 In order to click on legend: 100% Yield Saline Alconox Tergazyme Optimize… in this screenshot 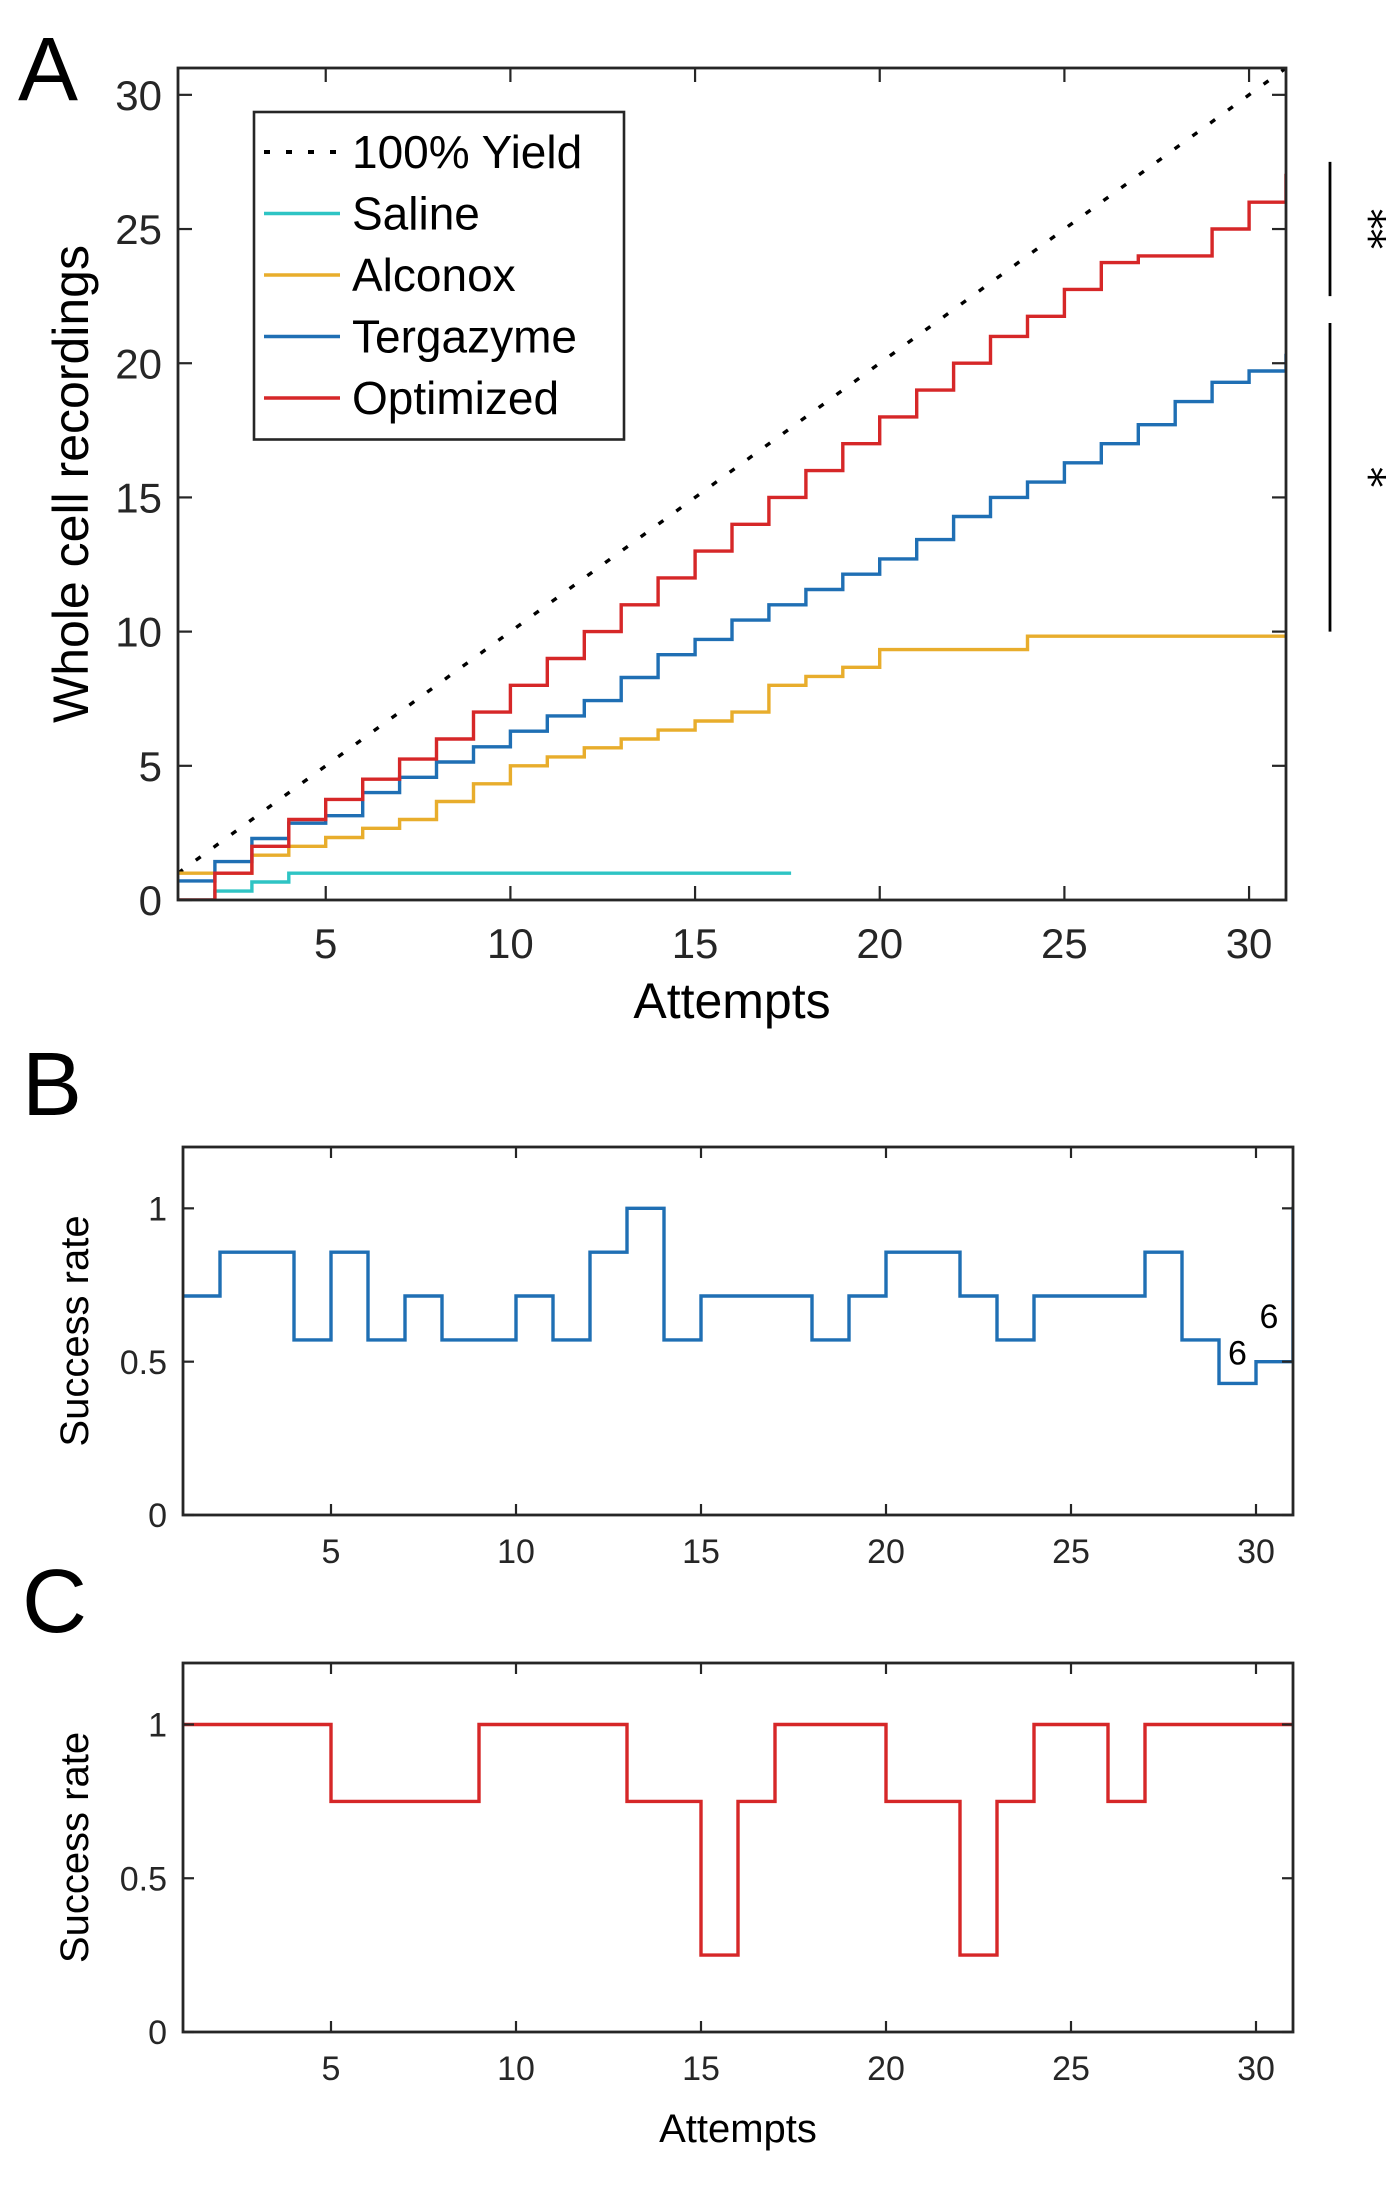, I will do `click(439, 275)`.